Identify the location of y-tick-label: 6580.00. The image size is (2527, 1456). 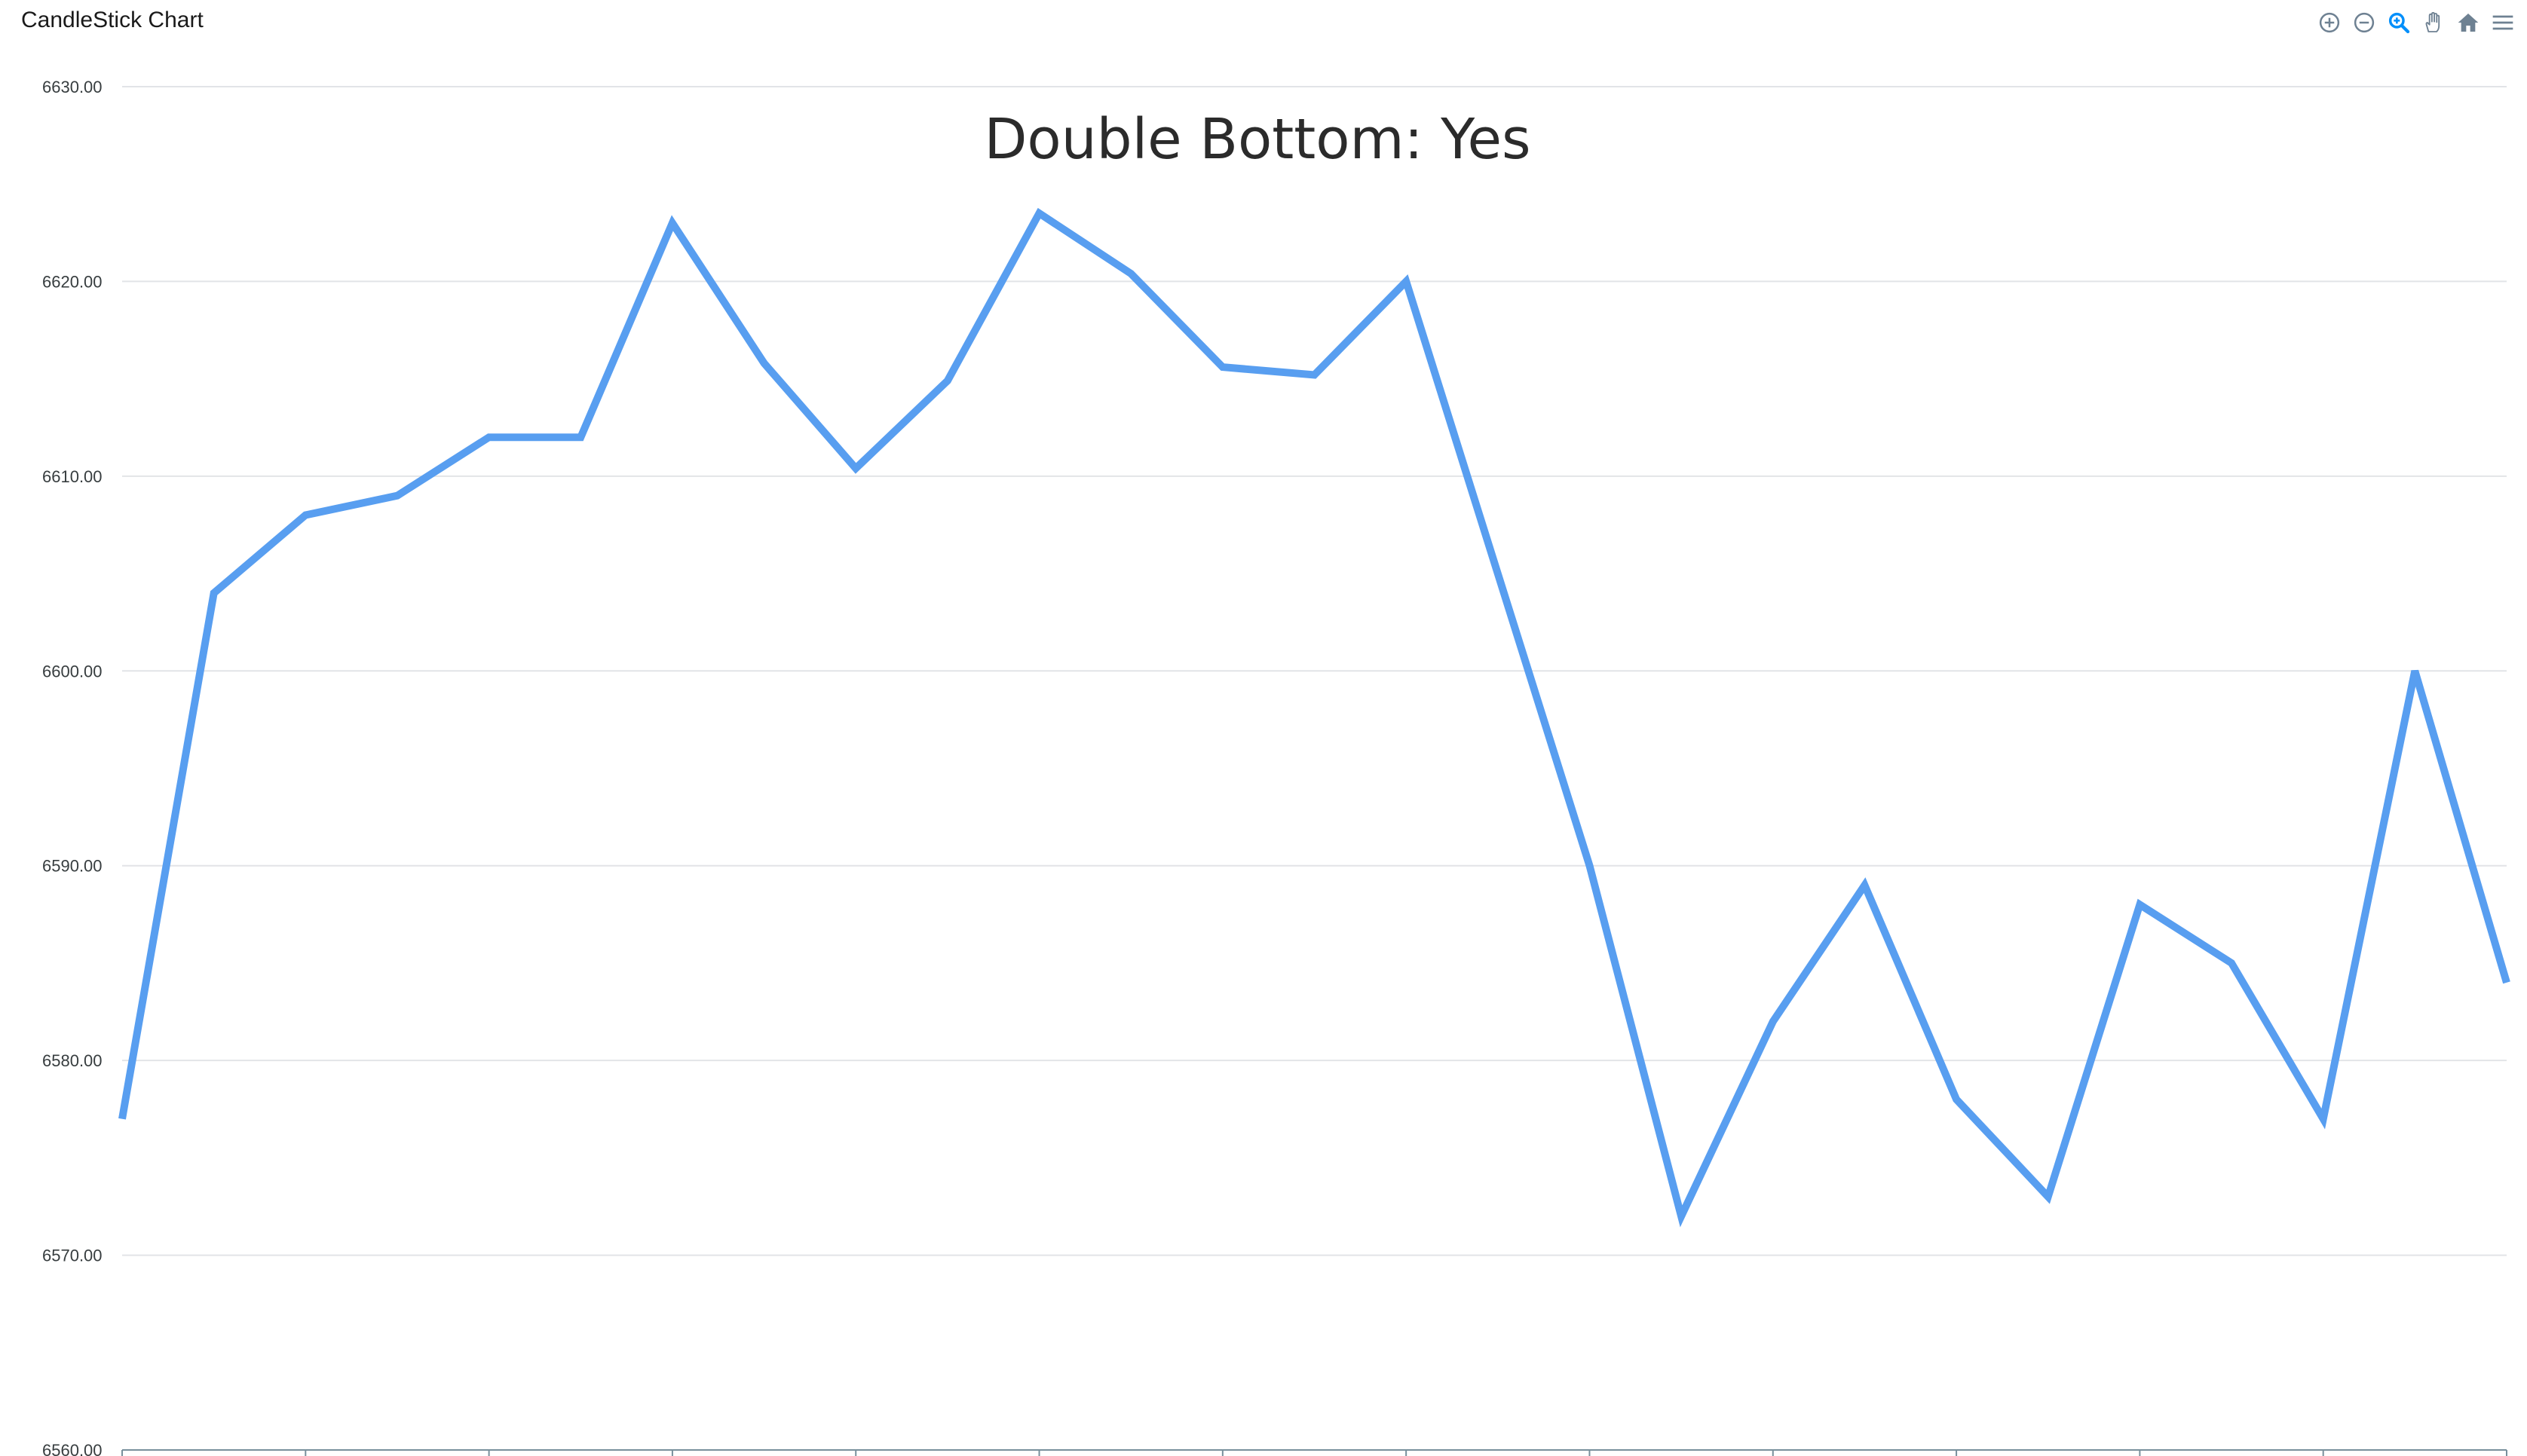
(72, 1060).